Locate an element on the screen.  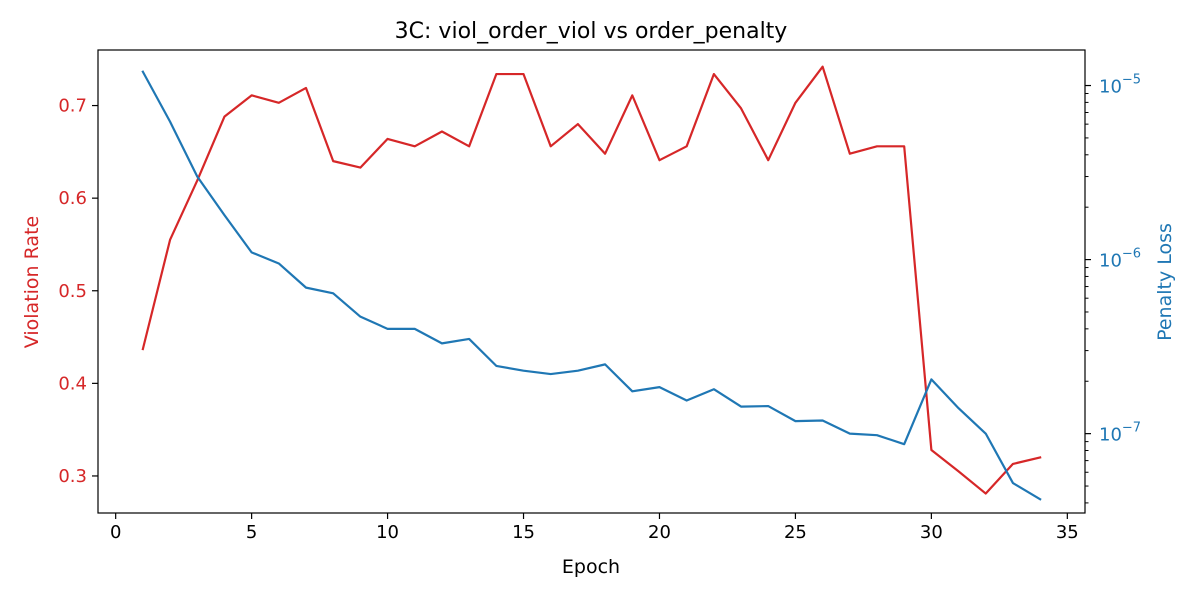
right-y-axis: 10−710−610−5 is located at coordinates (1113, 288).